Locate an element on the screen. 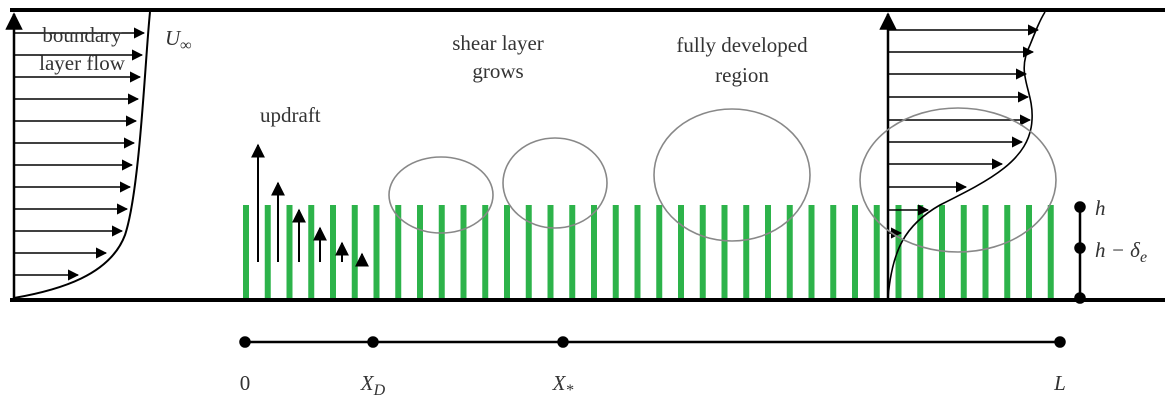 The image size is (1172, 403). axis-label: X* is located at coordinates (563, 385).